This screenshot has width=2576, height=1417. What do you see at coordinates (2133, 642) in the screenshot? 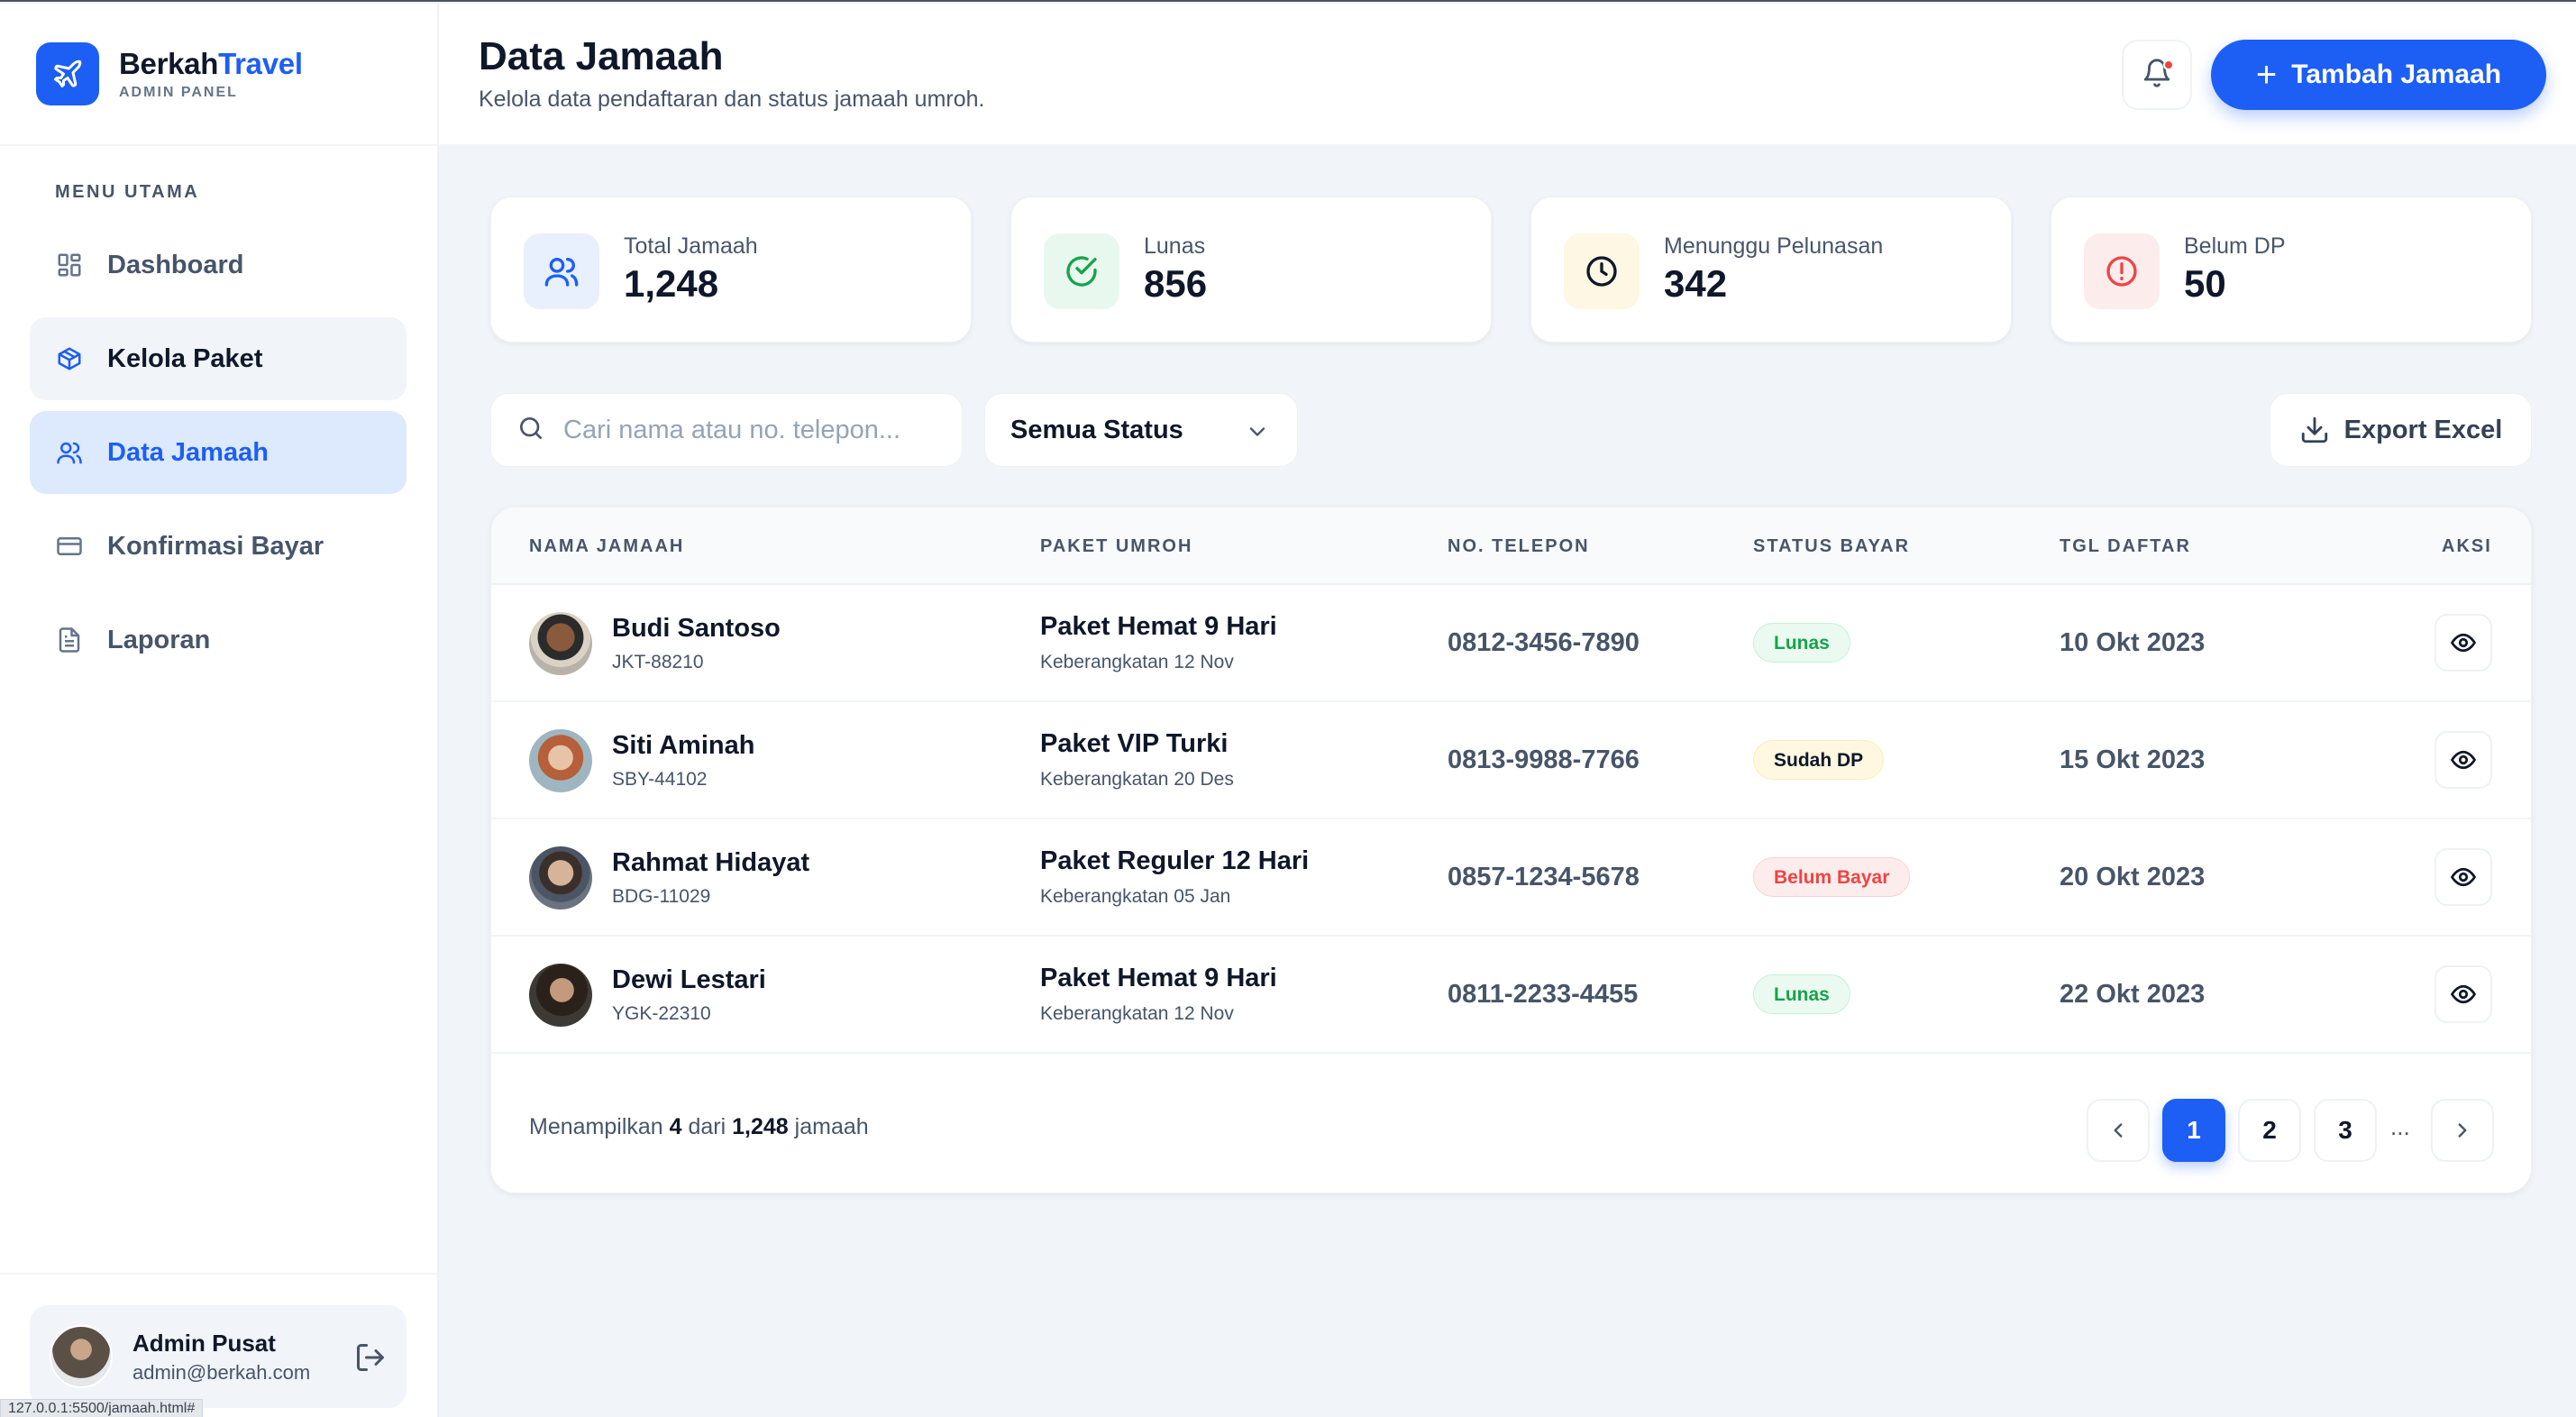
I see `register-date: 10 Okt 2023` at bounding box center [2133, 642].